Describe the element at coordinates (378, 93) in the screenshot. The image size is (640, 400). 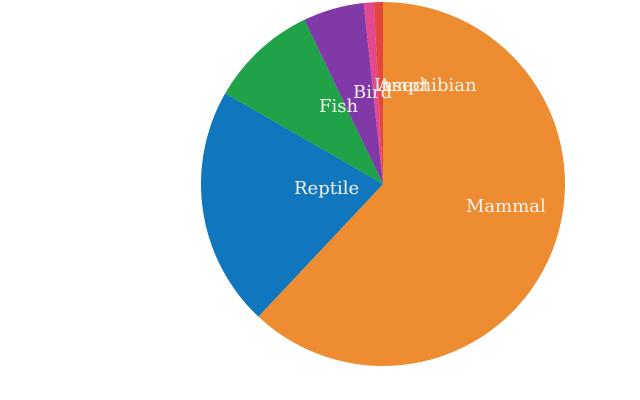
I see `pie-slice-amphibian` at that location.